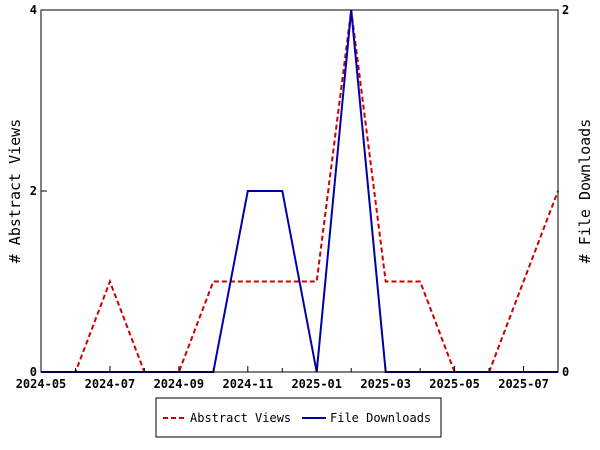 Image resolution: width=600 pixels, height=450 pixels. What do you see at coordinates (523, 384) in the screenshot?
I see `x-tick-label: 2025-07` at bounding box center [523, 384].